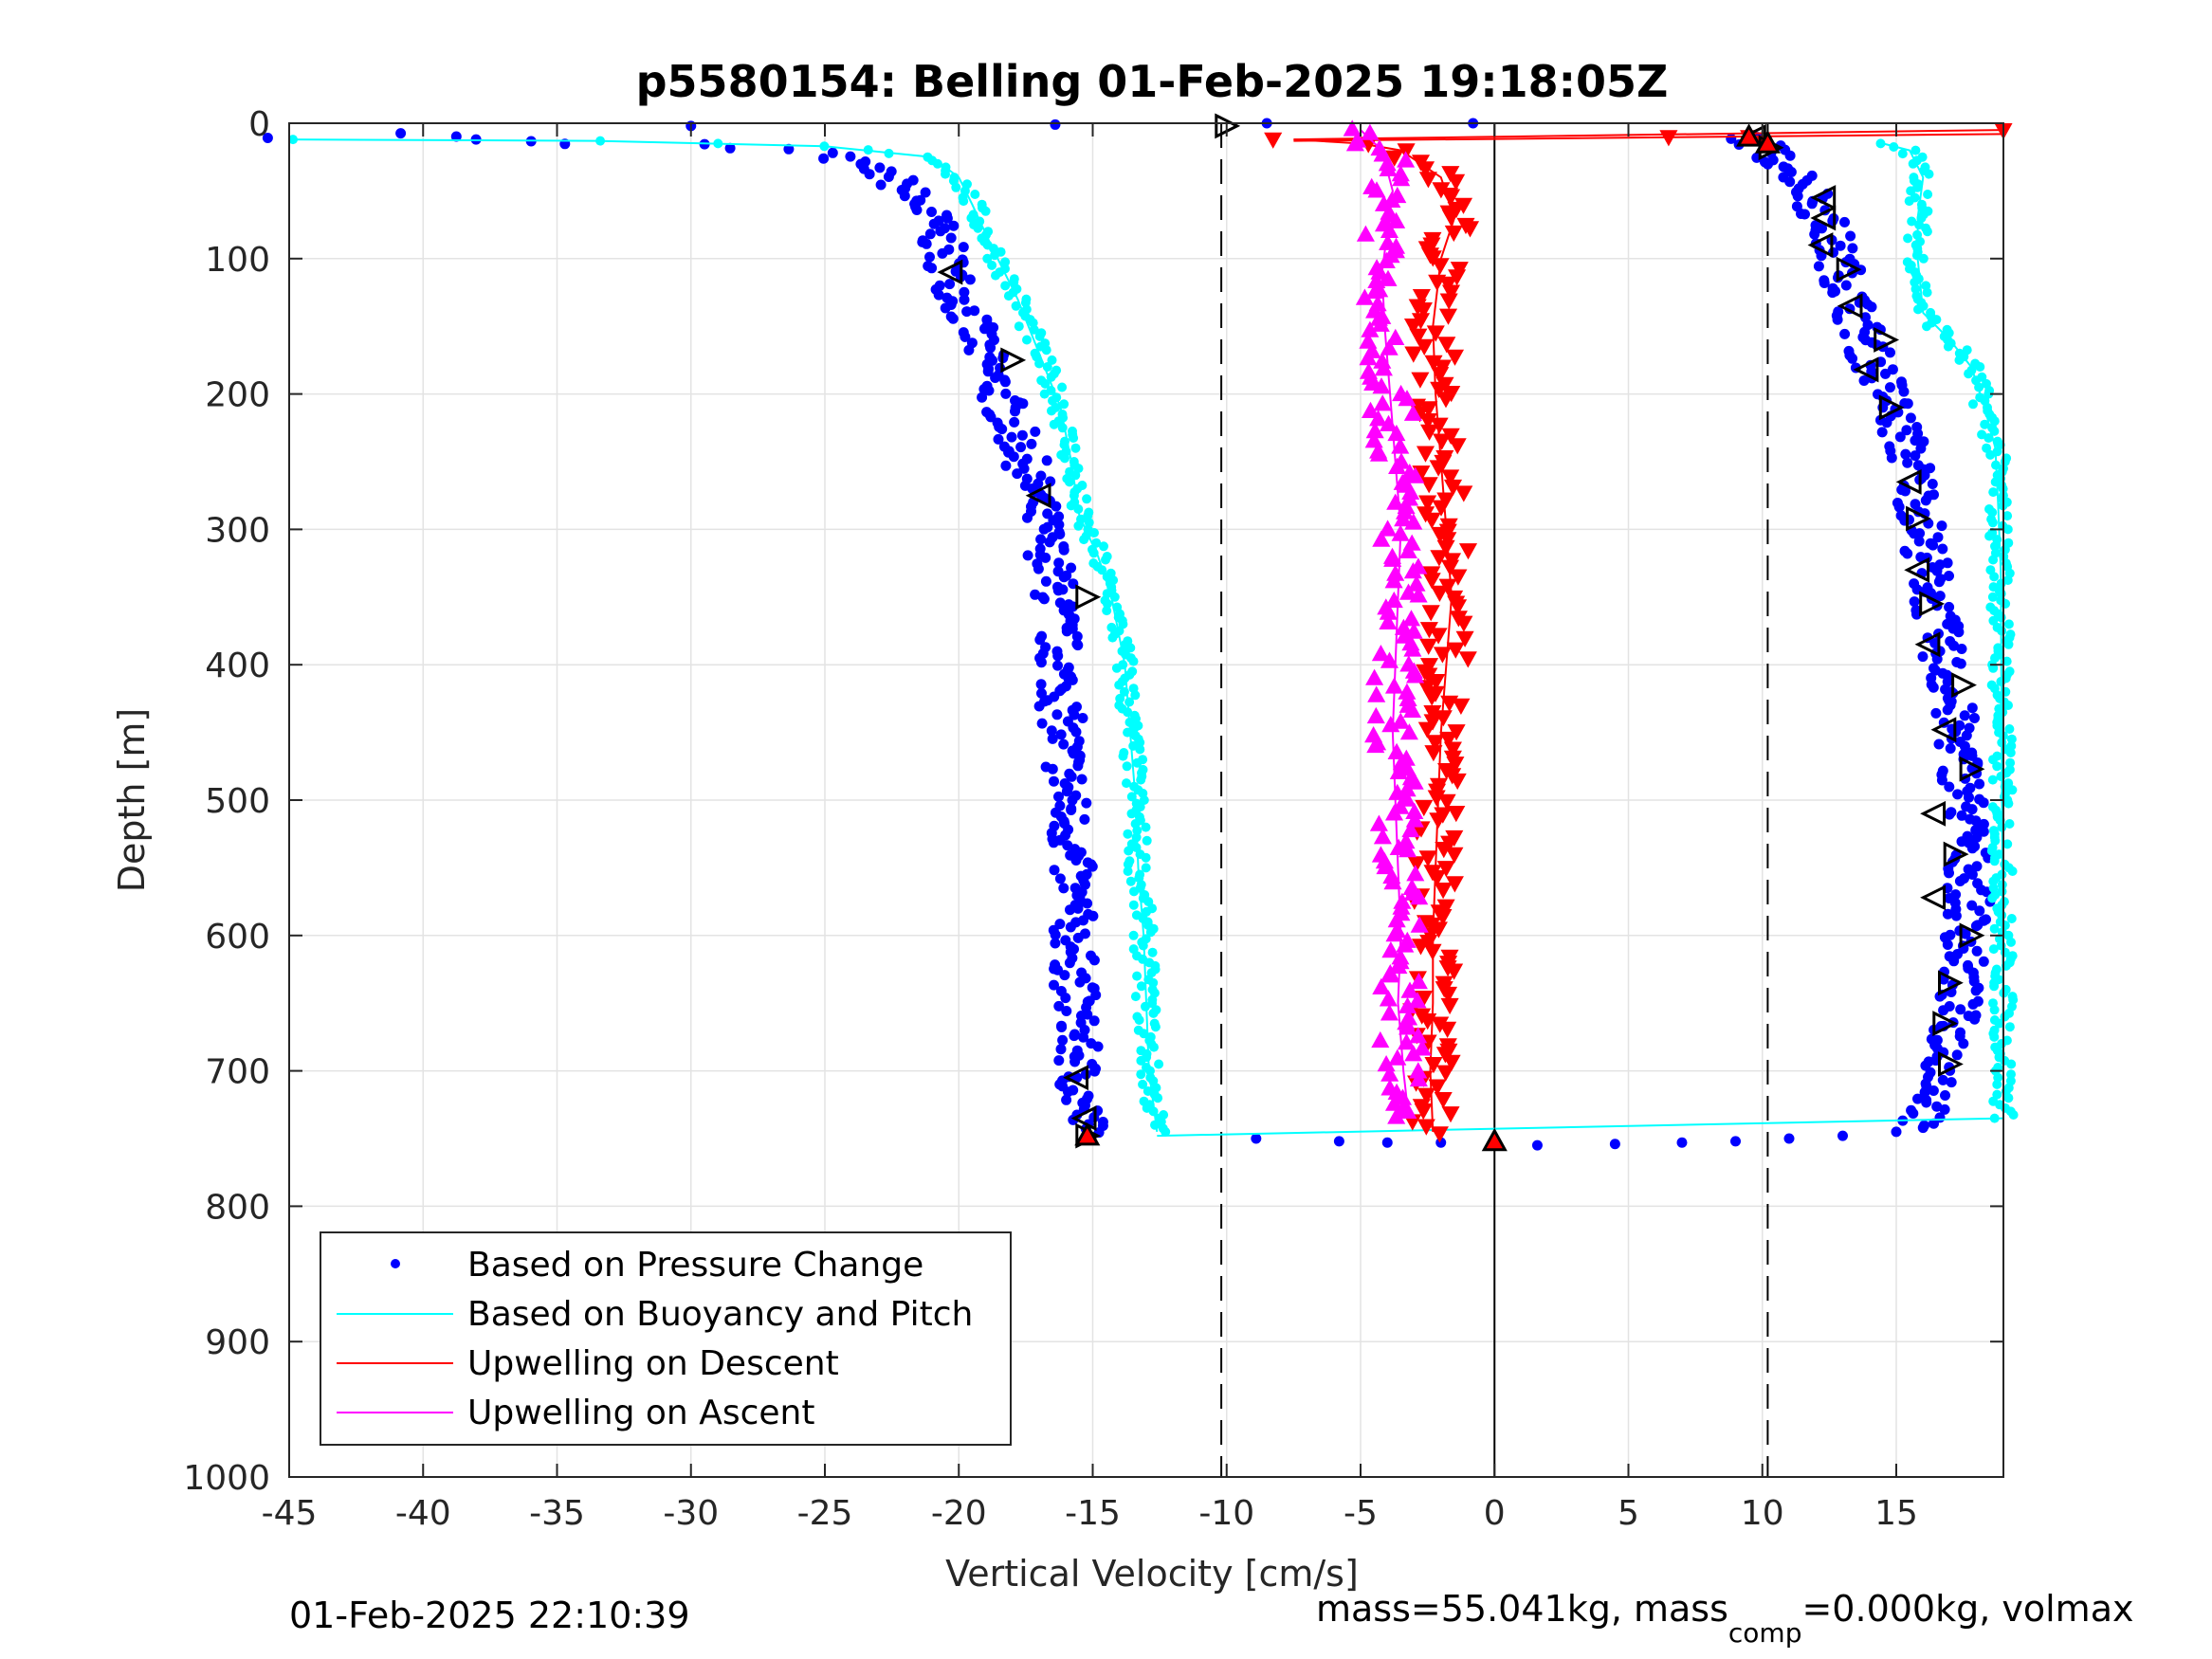 This screenshot has width=2212, height=1659. Describe the element at coordinates (640, 1413) in the screenshot. I see `legend-label-ascent: Upwelling on Ascent` at that location.